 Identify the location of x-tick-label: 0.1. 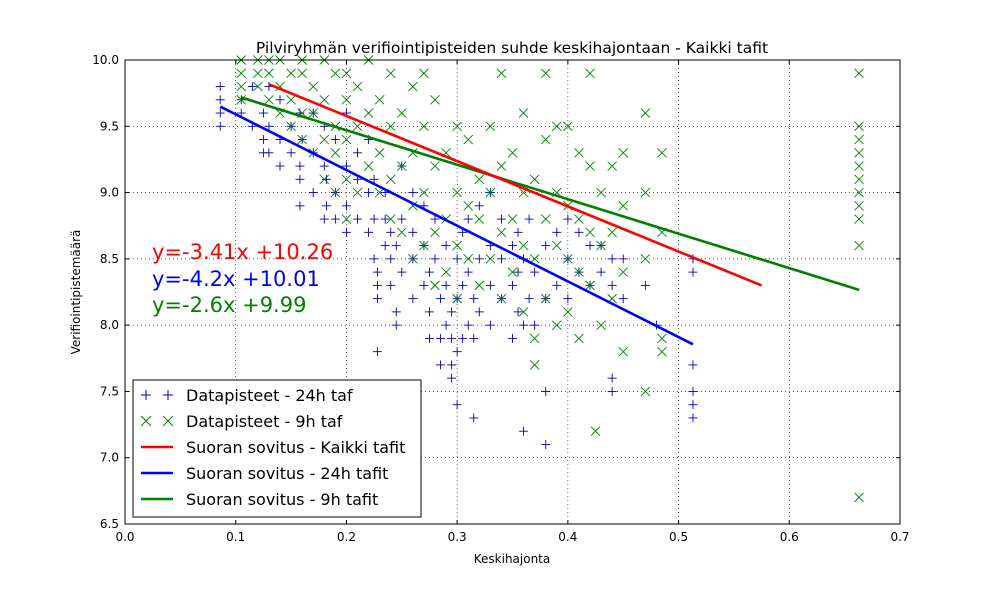
(235, 537).